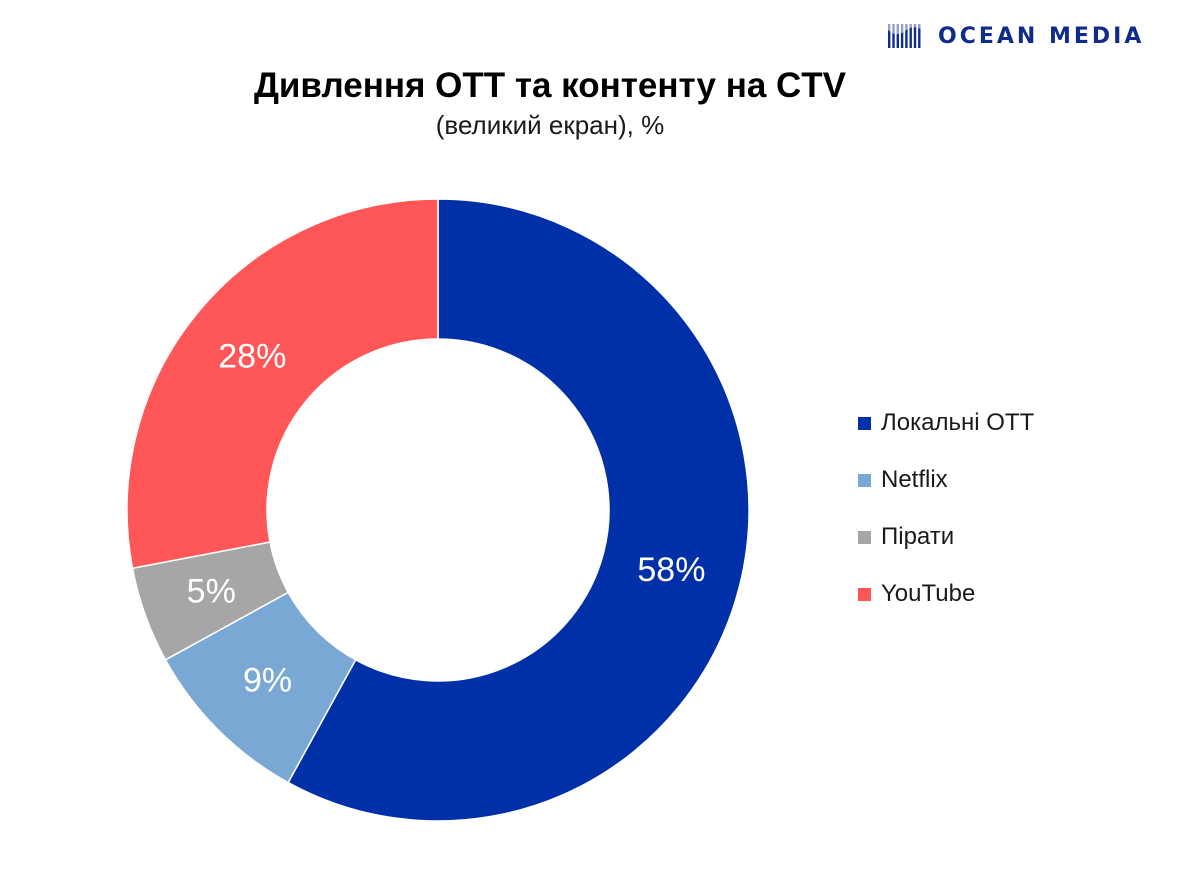 The width and height of the screenshot is (1200, 870). I want to click on data-label-youtube: 28%, so click(252, 356).